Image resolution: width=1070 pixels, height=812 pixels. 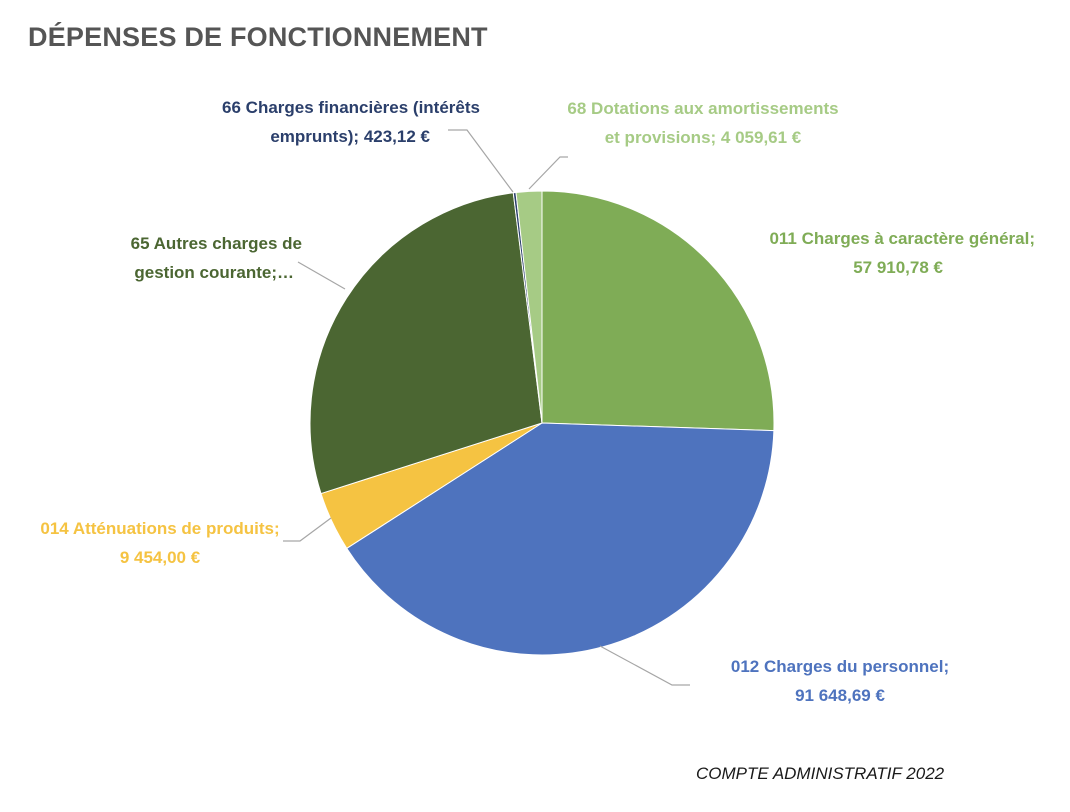 I want to click on slice-label-66-value: emprunts); 423,12 €, so click(x=350, y=136).